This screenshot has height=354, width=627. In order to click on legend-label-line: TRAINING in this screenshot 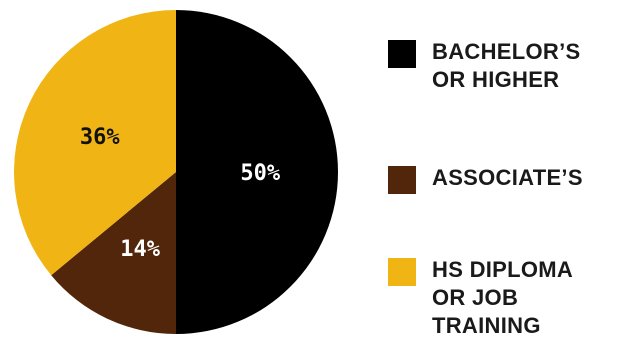, I will do `click(486, 325)`.